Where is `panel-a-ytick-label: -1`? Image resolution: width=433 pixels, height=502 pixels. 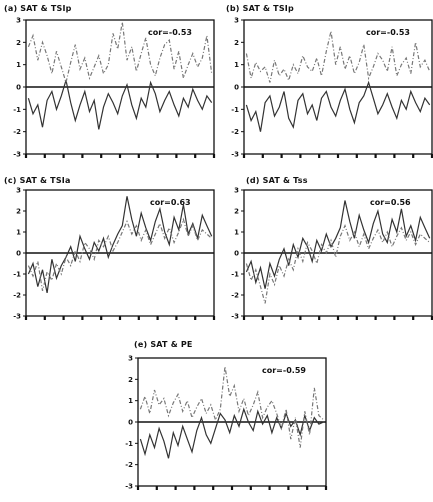
panel-a-ytick-label: -1 is located at coordinates (17, 110).